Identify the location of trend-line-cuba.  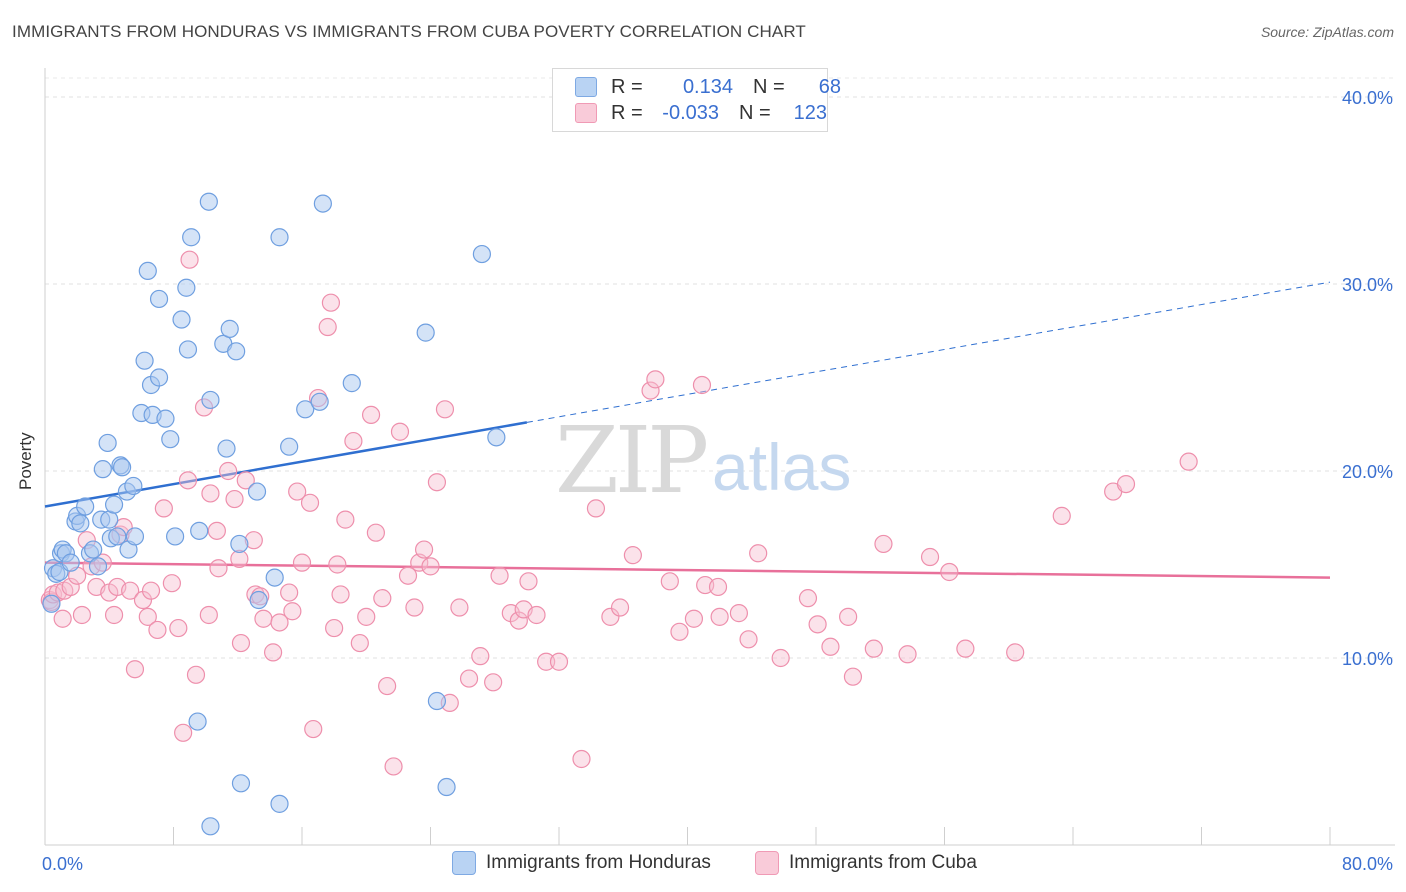
(687, 570).